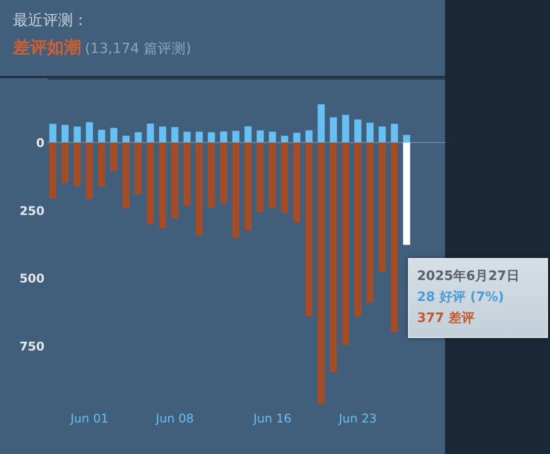 This screenshot has height=454, width=550. I want to click on annotation: 377 差评, so click(446, 319).